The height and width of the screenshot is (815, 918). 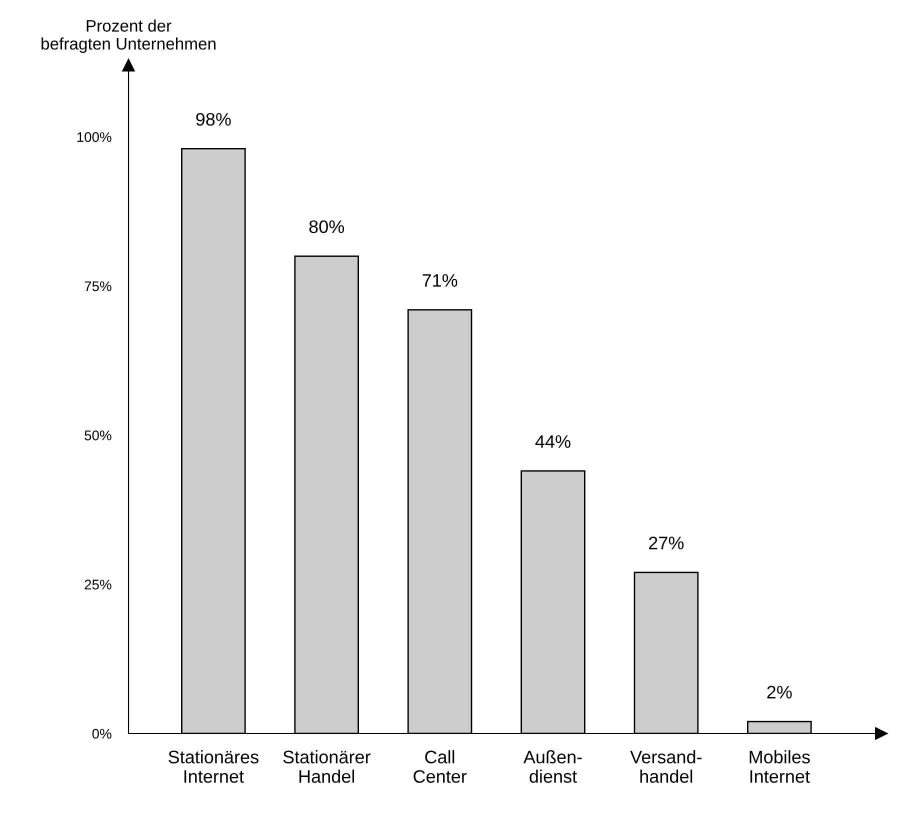 What do you see at coordinates (102, 733) in the screenshot?
I see `y-tick-label: 0%` at bounding box center [102, 733].